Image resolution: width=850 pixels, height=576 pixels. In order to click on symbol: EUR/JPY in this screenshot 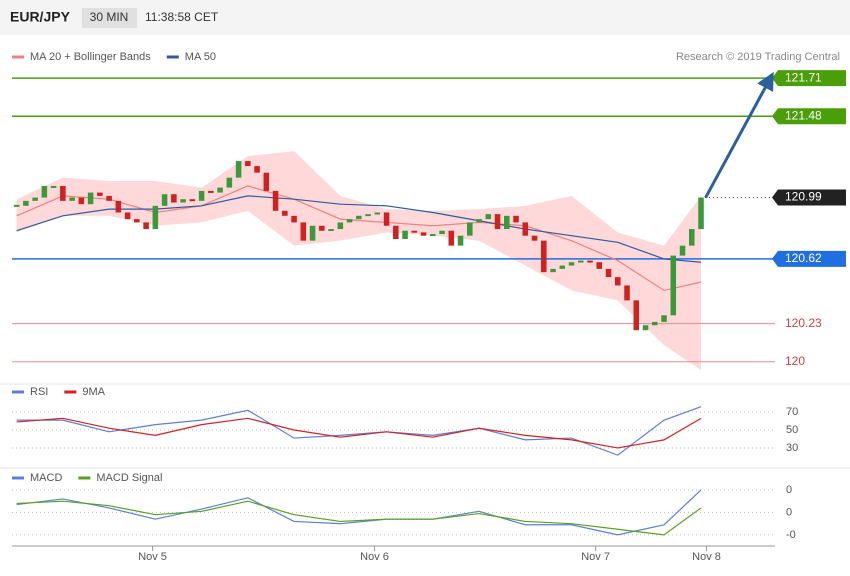, I will do `click(40, 17)`.